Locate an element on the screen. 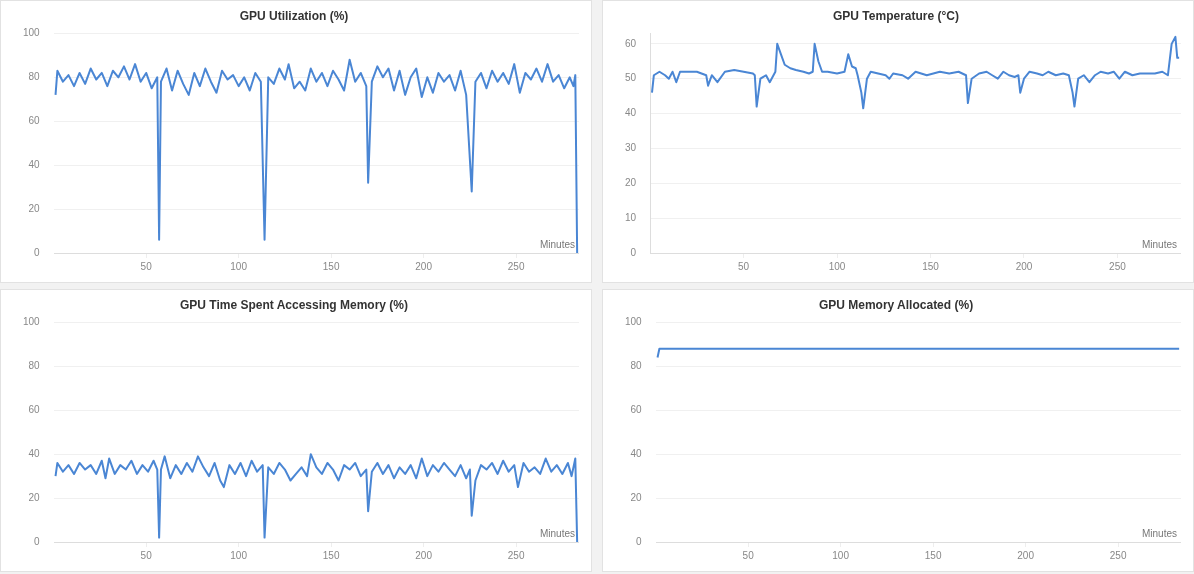 This screenshot has height=574, width=1194. chart-title: GPU Utilization (%) is located at coordinates (294, 15).